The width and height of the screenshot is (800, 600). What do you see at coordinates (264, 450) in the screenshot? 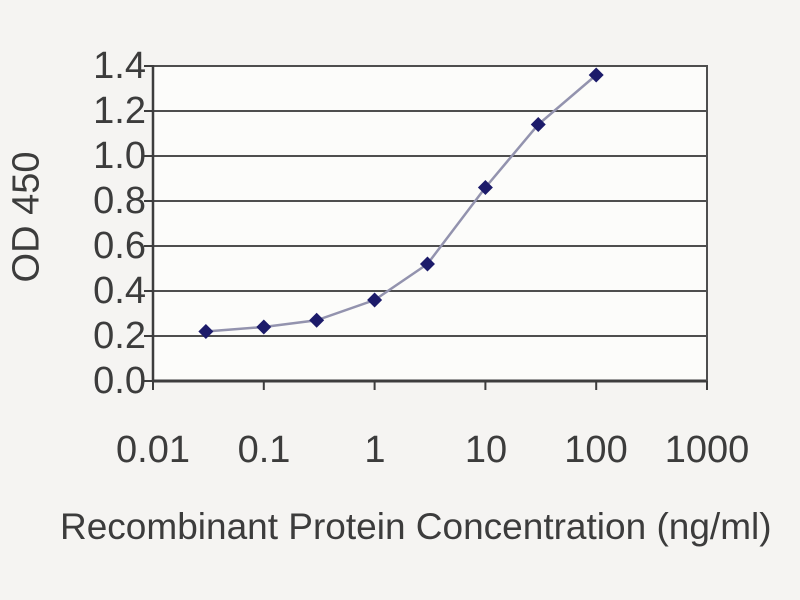
I see `x-tick-label: 0.1` at bounding box center [264, 450].